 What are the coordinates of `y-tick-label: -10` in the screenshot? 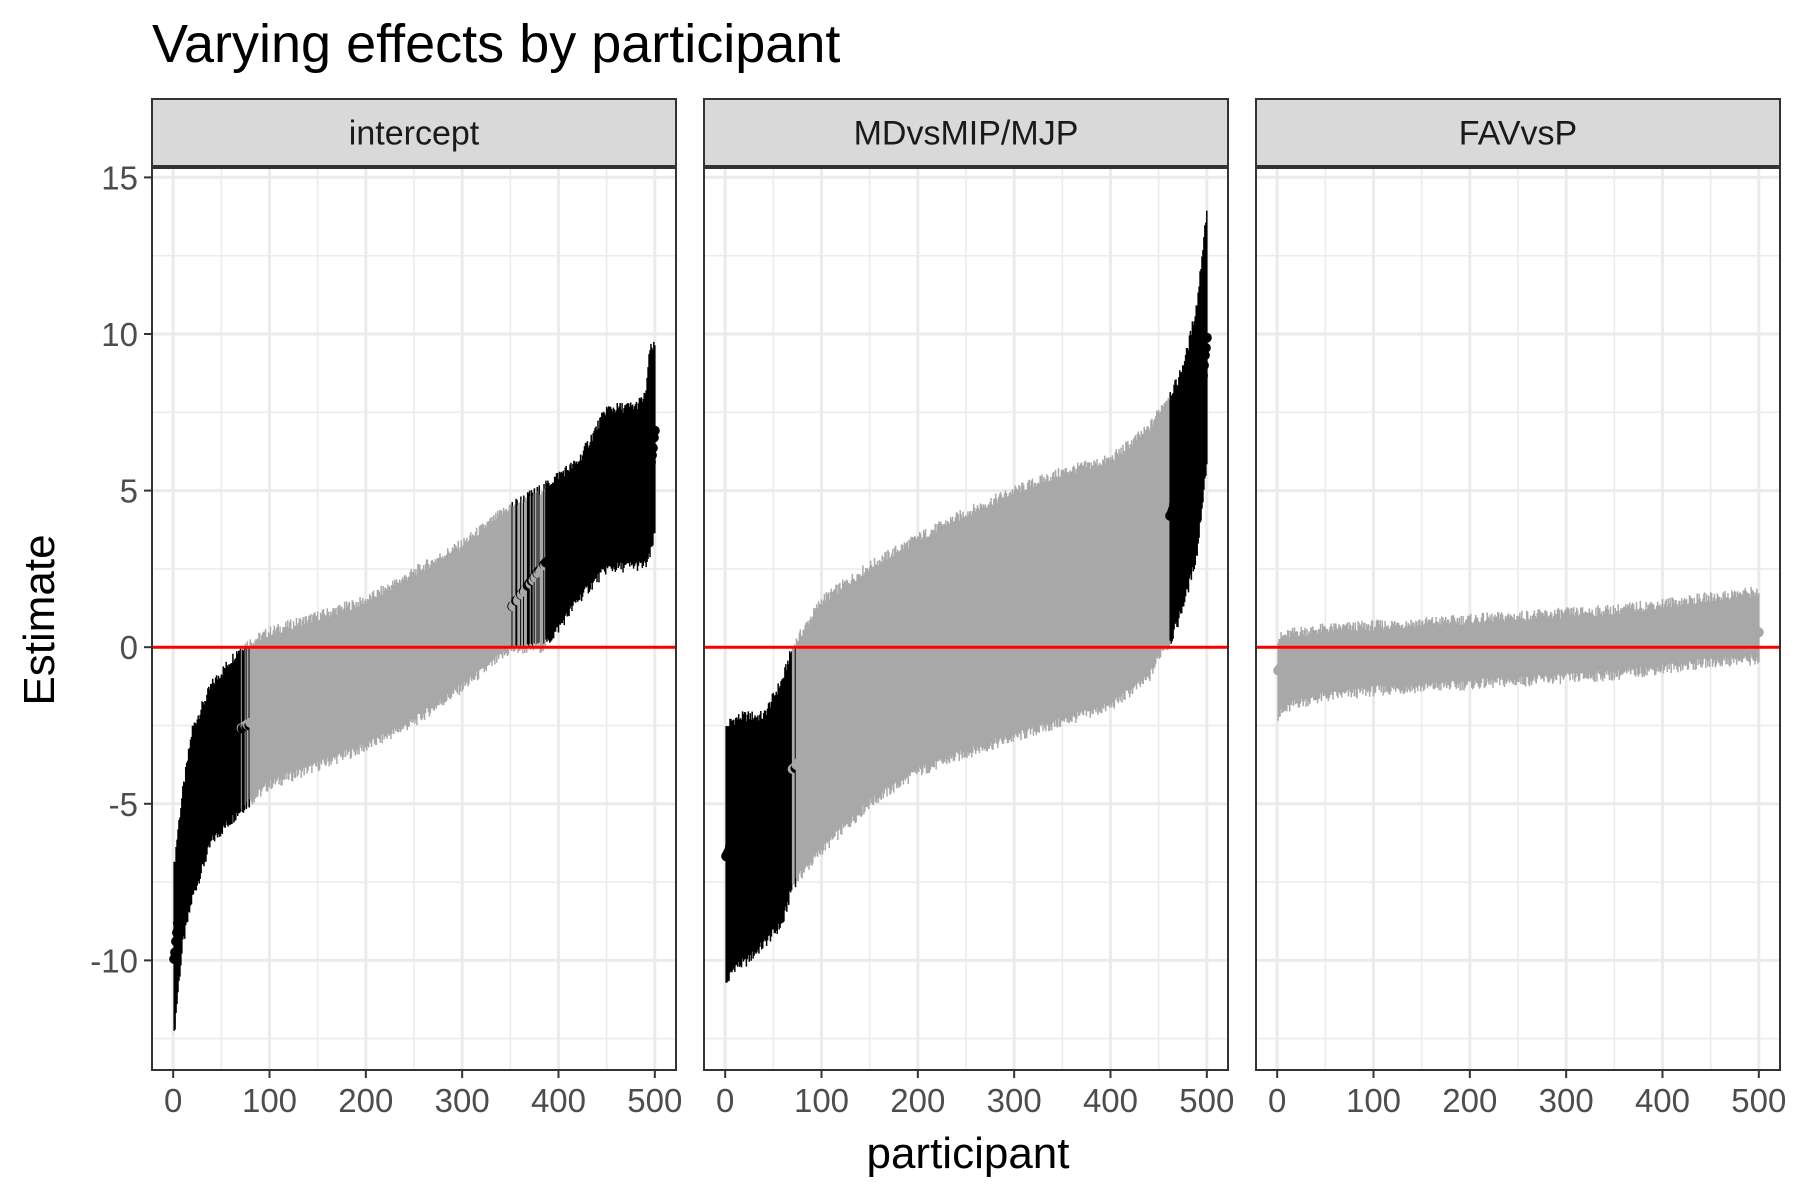 It's located at (114, 960).